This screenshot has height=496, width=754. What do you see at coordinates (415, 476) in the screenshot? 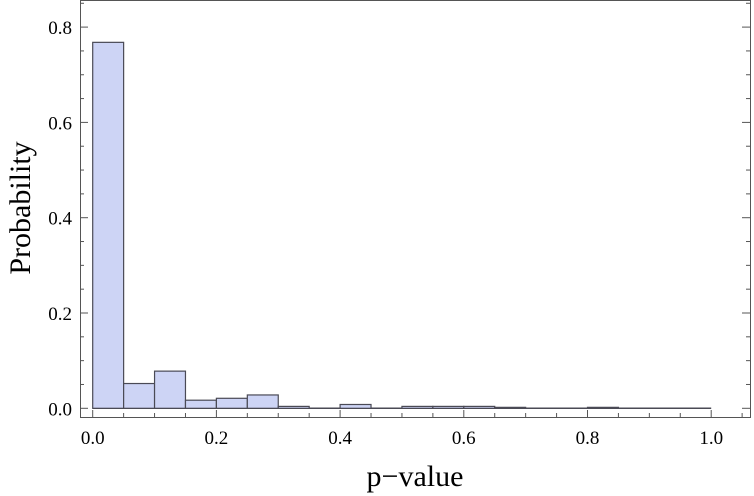
I see `x-axis-label: p−value` at bounding box center [415, 476].